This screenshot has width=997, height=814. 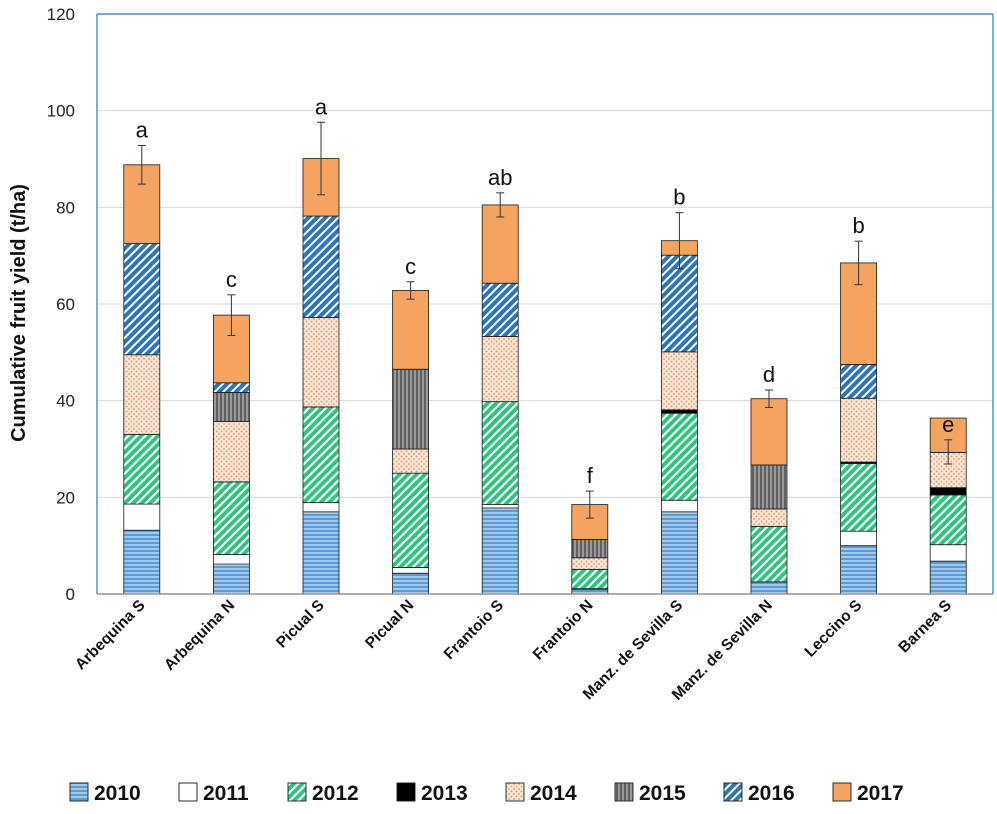 I want to click on y-tick-label: 20, so click(x=65, y=497).